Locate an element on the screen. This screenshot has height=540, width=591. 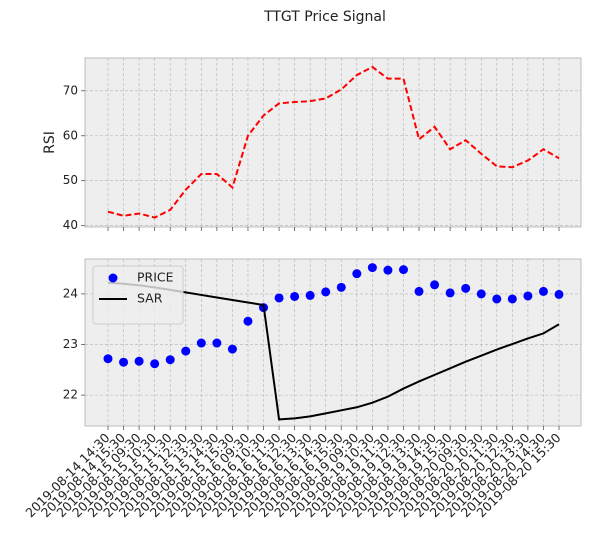
y-tick-label: 50 is located at coordinates (70, 180).